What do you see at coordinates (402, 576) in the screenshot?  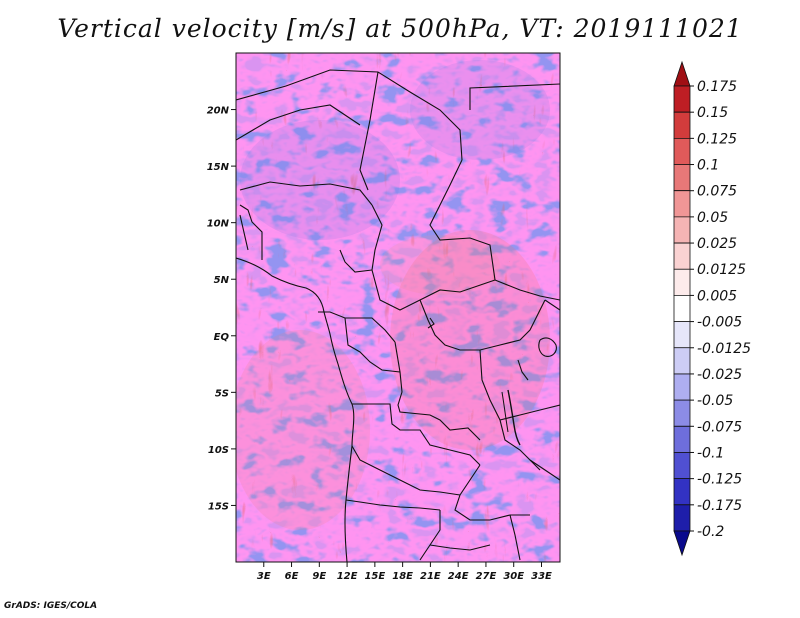 I see `x-tick-label: 18E` at bounding box center [402, 576].